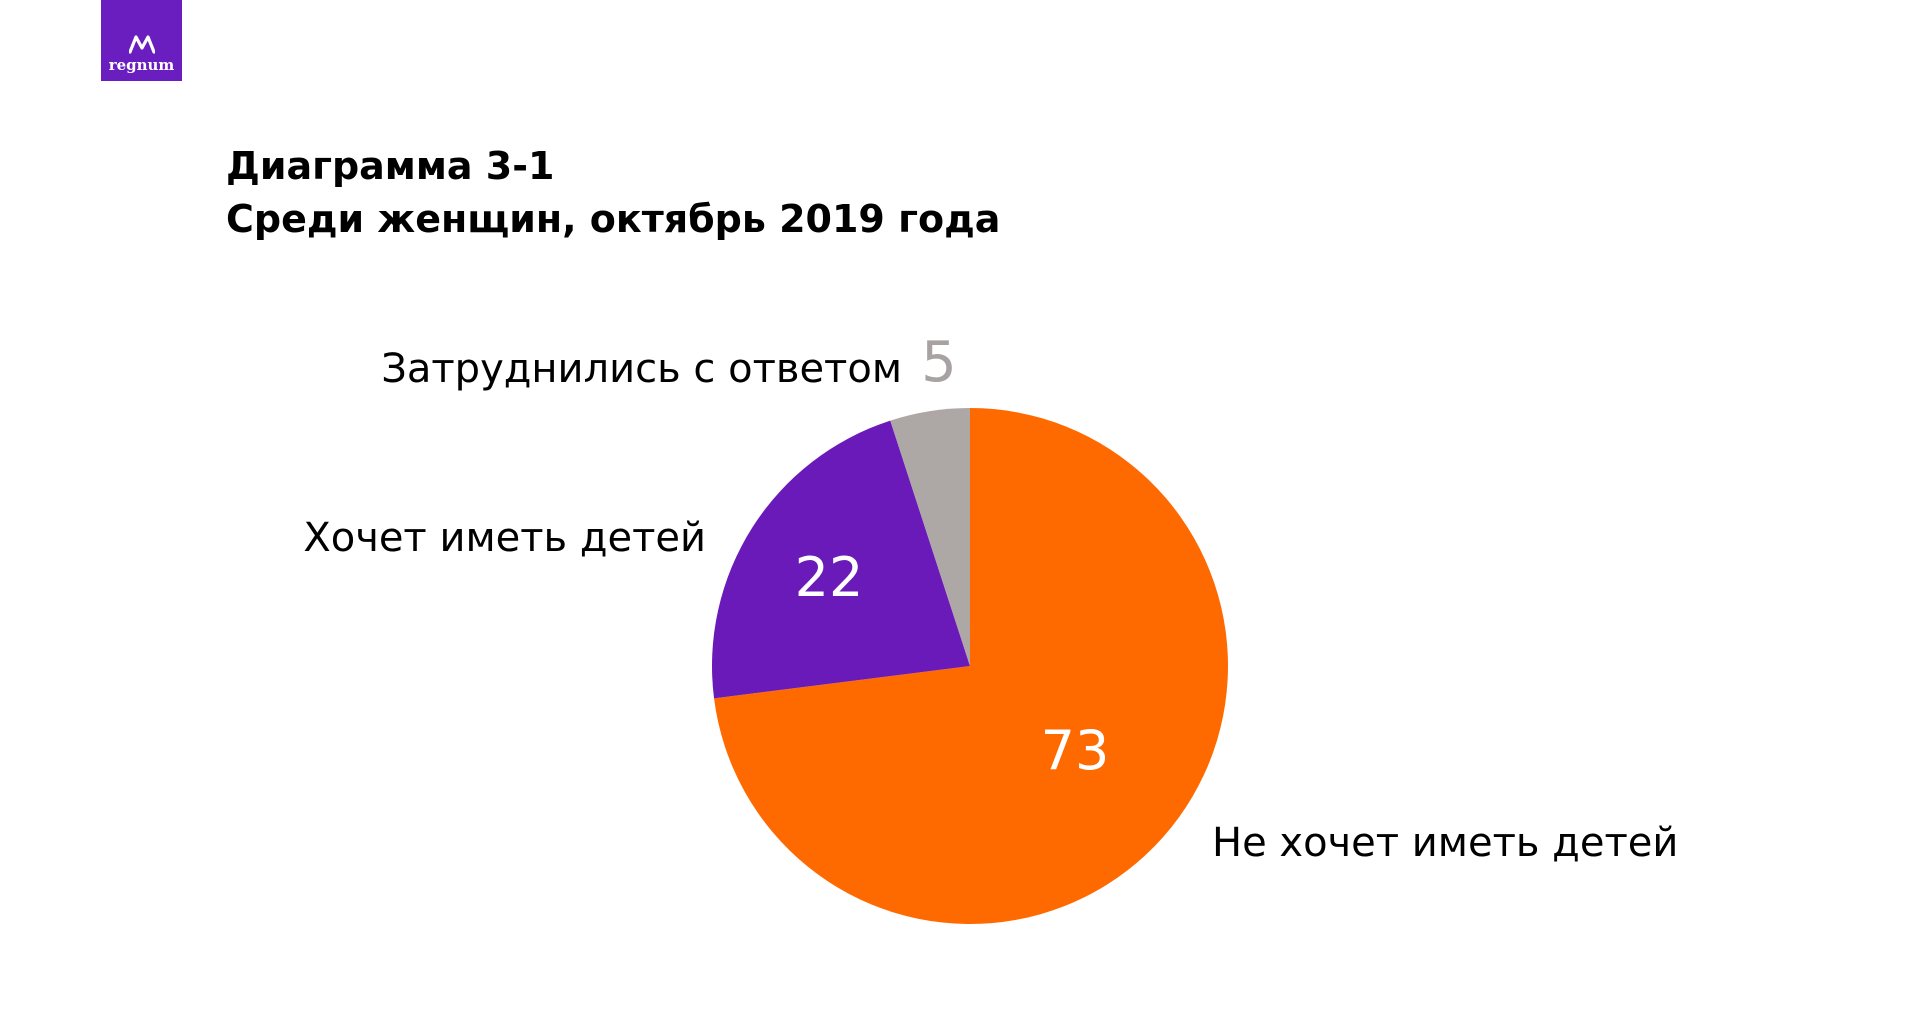 The image size is (1920, 1024). I want to click on slice-value-label: 73, so click(1075, 750).